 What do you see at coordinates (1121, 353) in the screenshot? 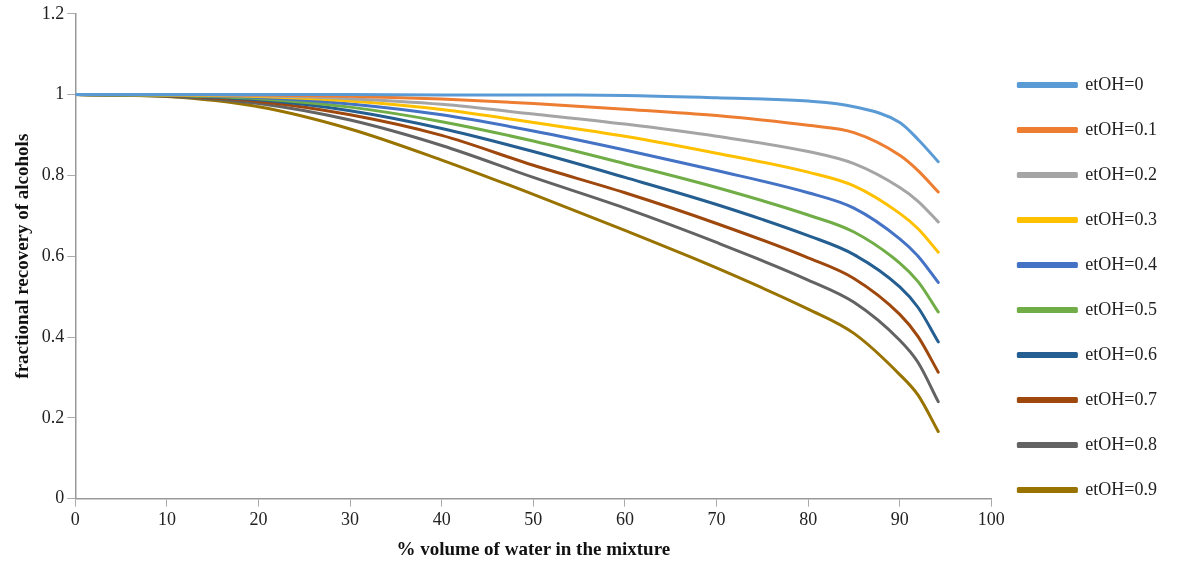
I see `legend-label: etOH=0.6` at bounding box center [1121, 353].